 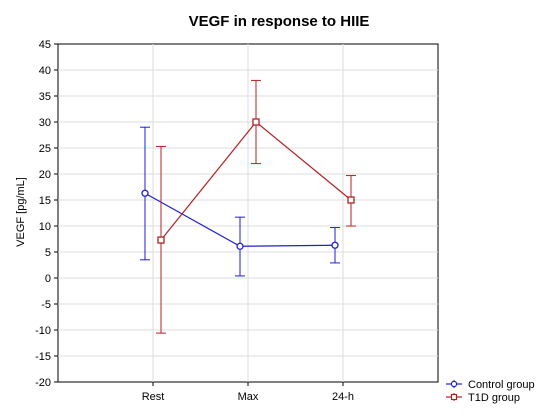 I want to click on x-tick-label: 24-h, so click(x=343, y=397).